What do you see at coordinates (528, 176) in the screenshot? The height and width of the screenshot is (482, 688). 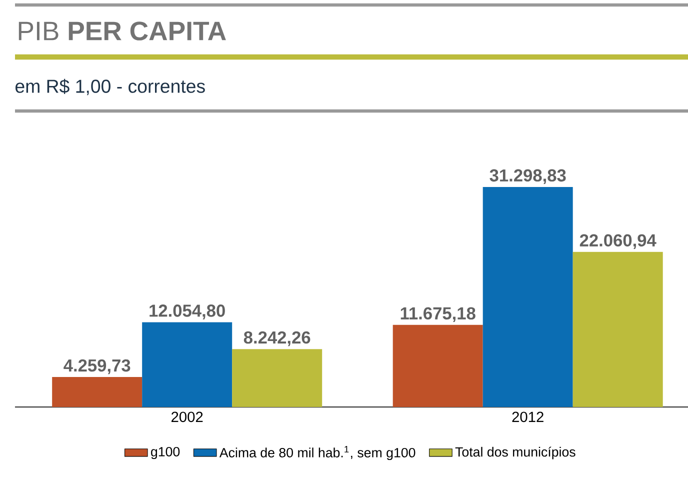 I see `data-label: 31.298,83` at bounding box center [528, 176].